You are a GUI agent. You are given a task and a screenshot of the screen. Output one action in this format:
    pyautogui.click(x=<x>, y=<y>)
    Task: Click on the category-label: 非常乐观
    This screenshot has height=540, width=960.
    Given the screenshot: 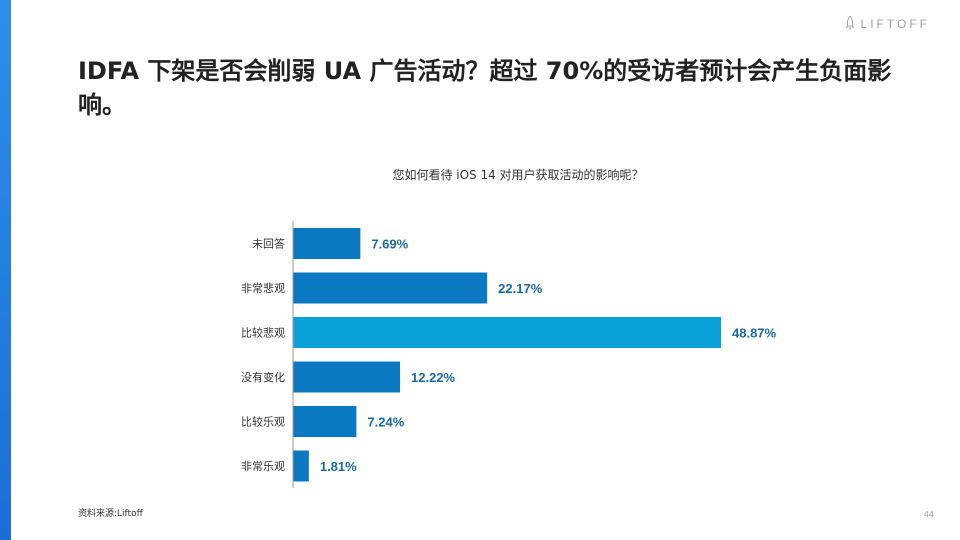 What is the action you would take?
    pyautogui.click(x=263, y=466)
    